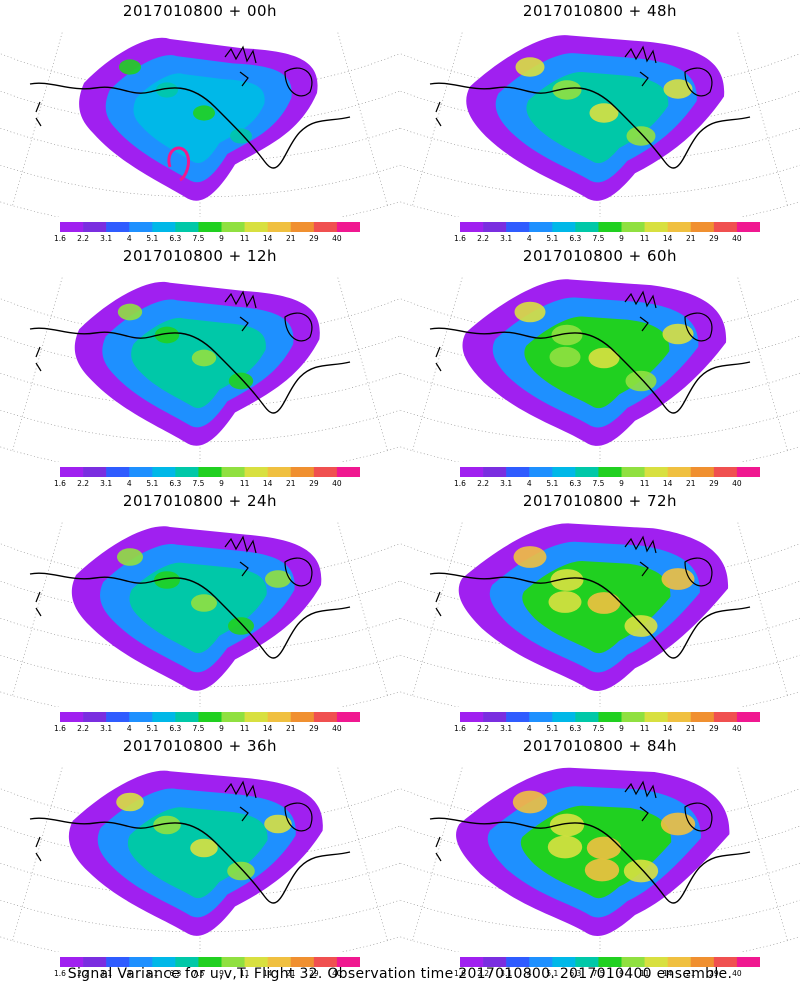 The image size is (800, 1000). I want to click on coastline-fragment, so click(438, 849).